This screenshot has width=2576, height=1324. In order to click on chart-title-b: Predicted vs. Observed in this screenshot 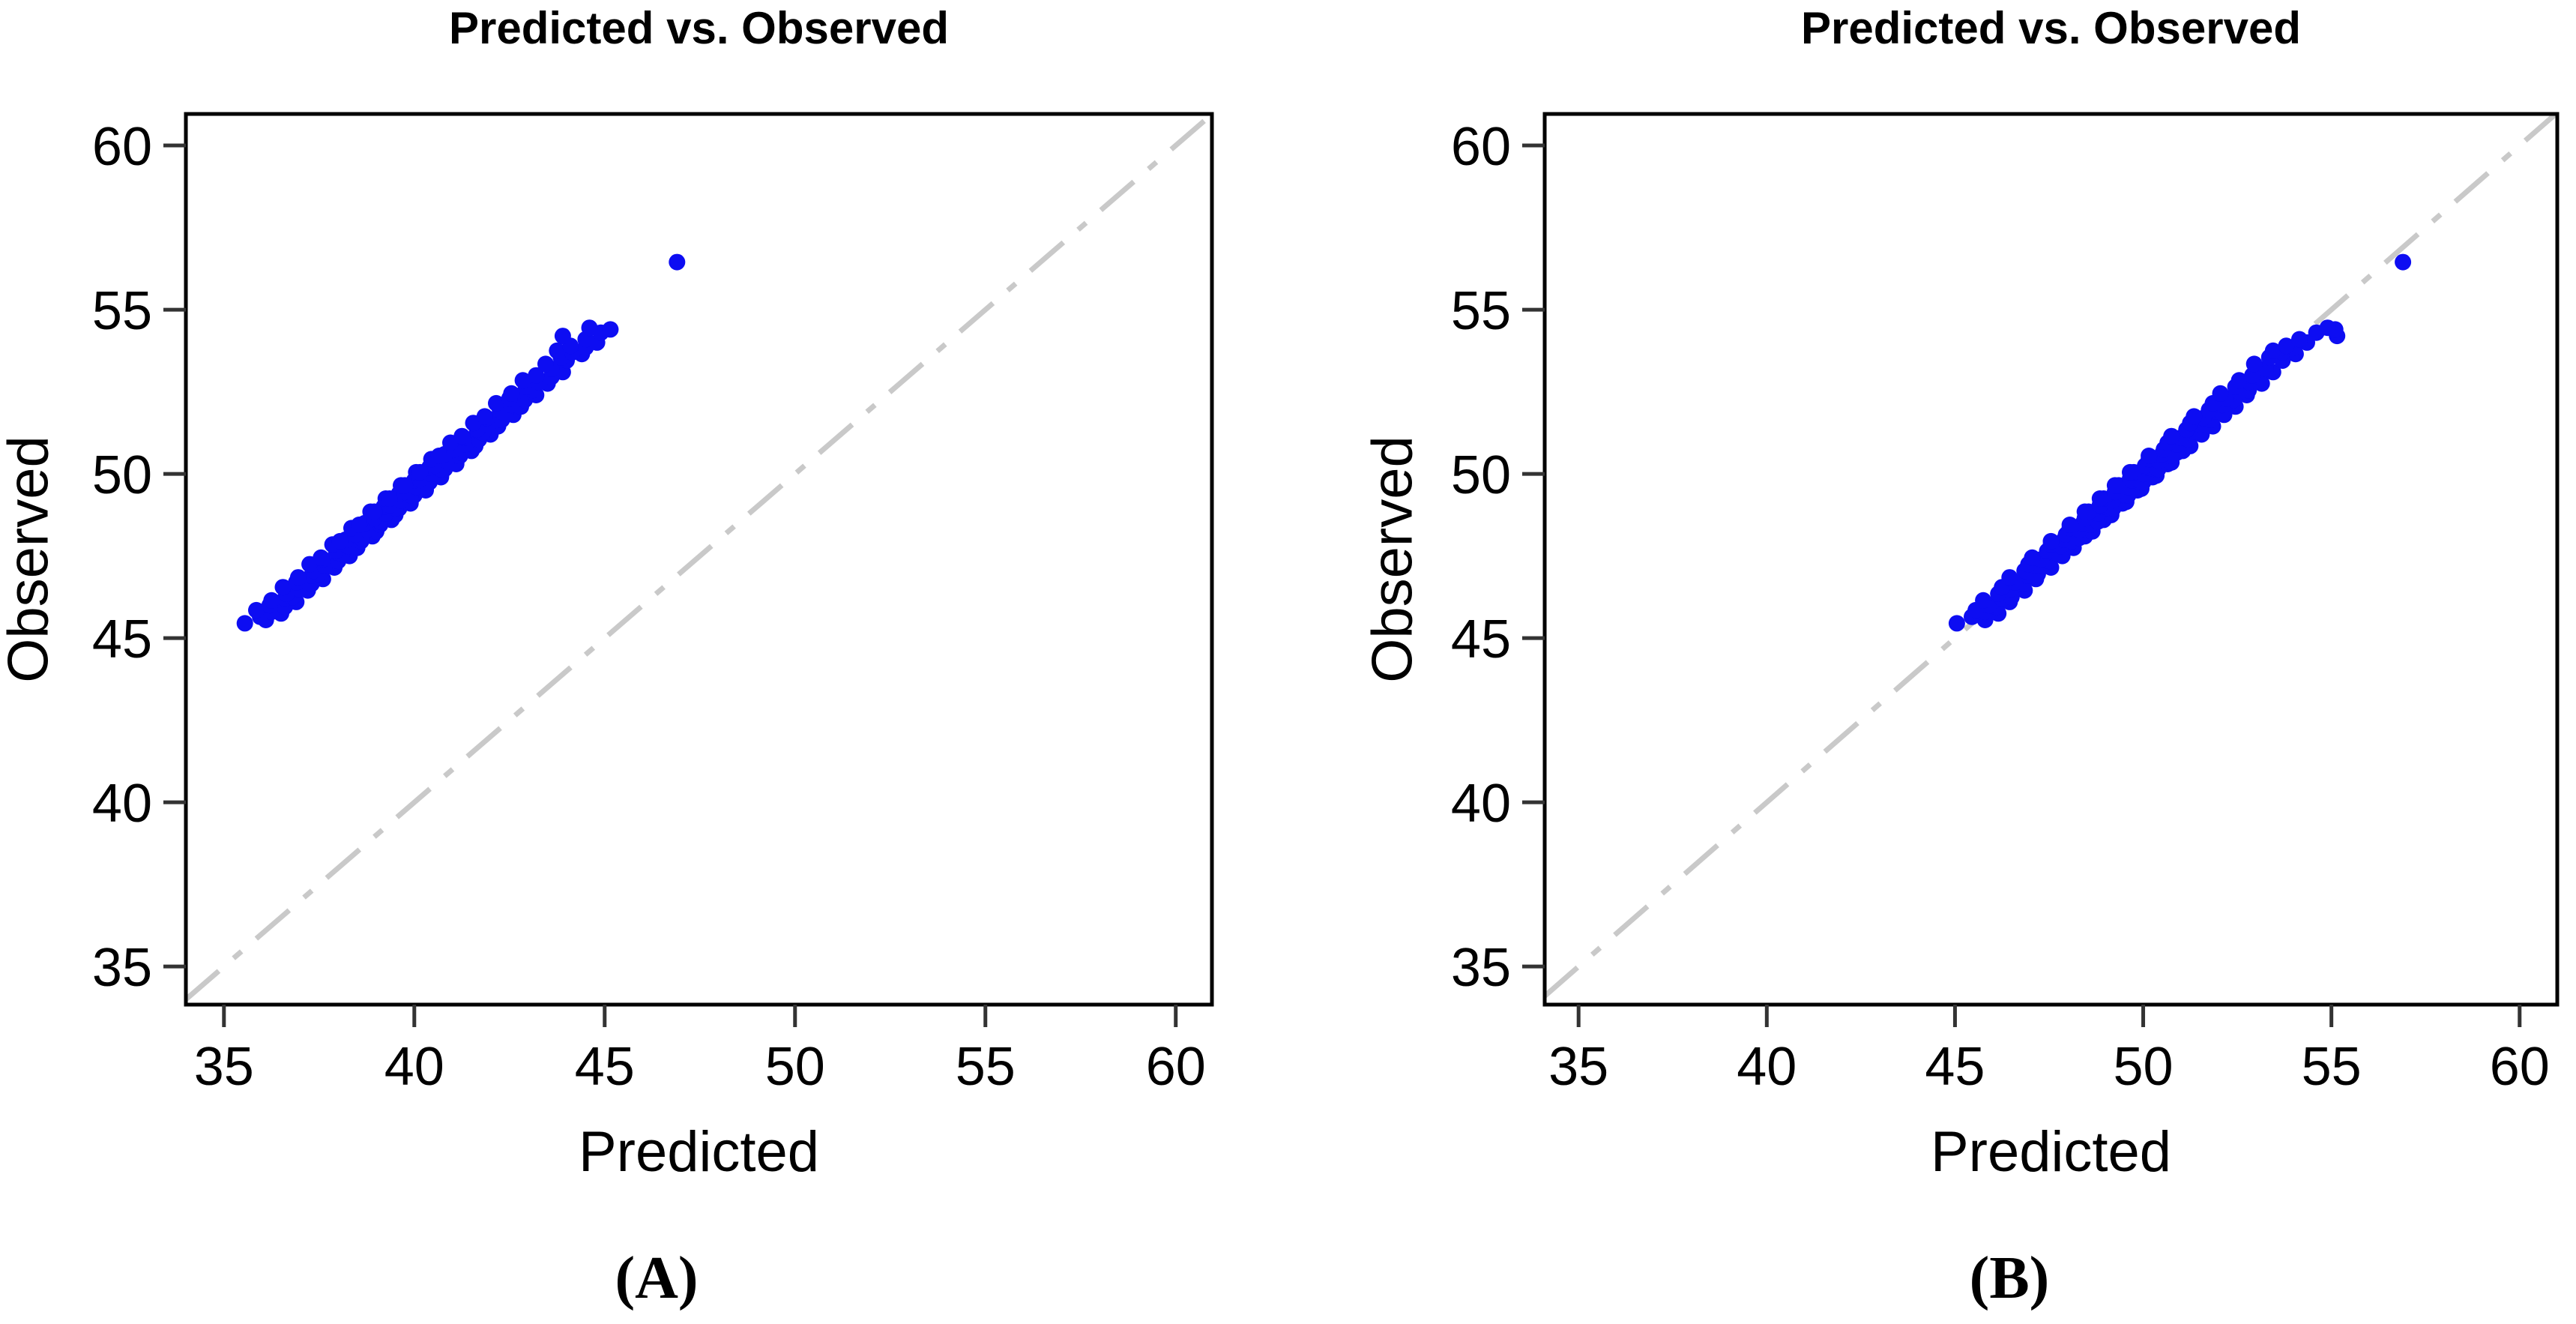, I will do `click(2051, 28)`.